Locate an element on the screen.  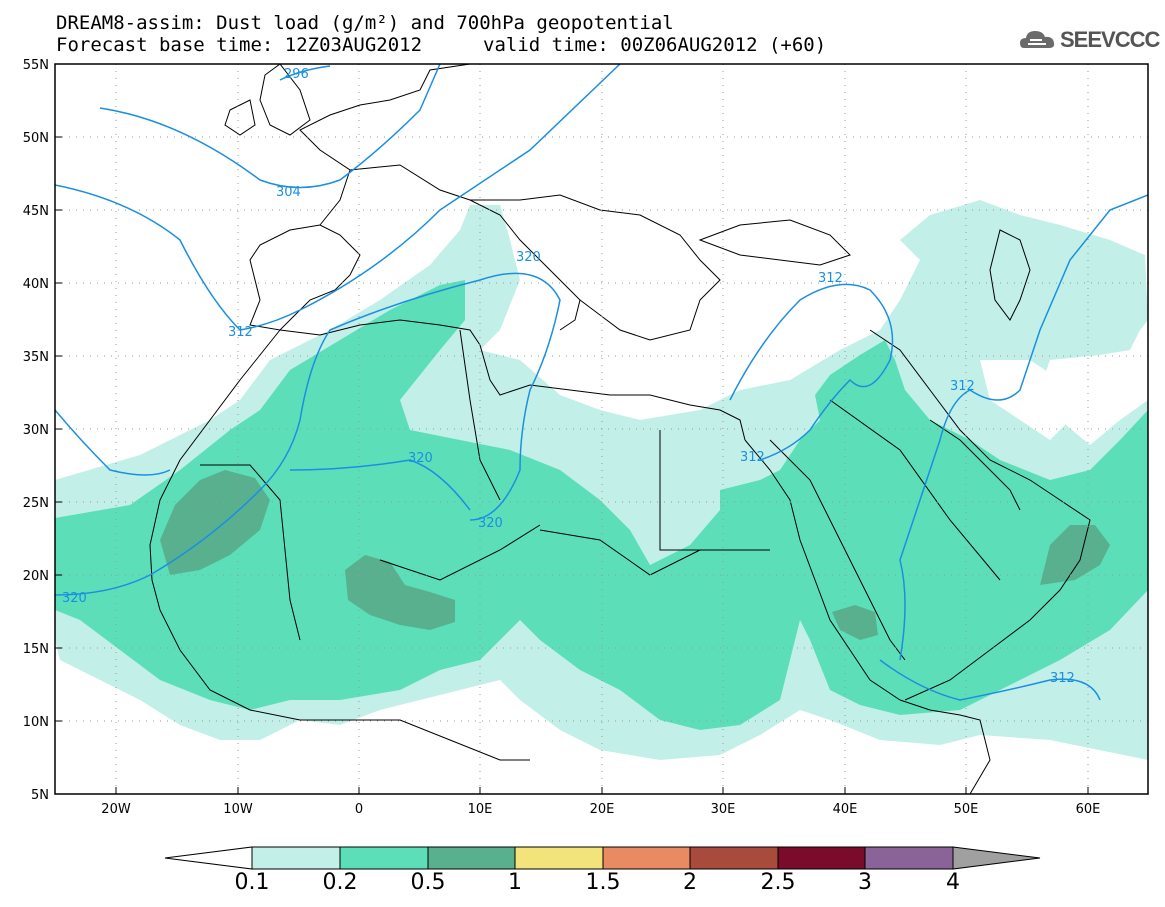
lat-label: 40N is located at coordinates (36, 284).